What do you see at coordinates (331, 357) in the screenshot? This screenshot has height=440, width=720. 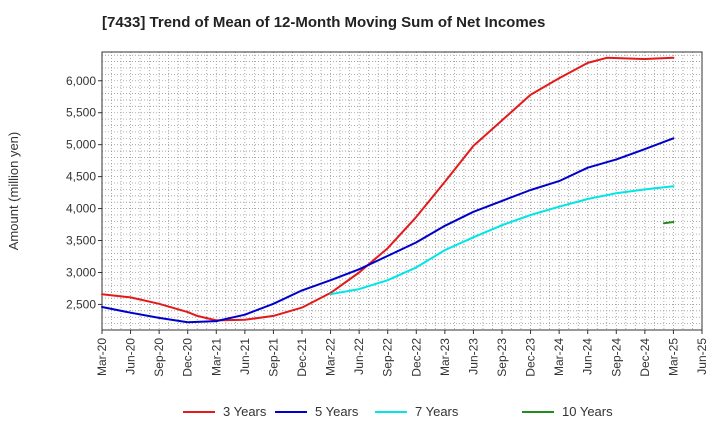 I see `x-tick-label: Mar-22` at bounding box center [331, 357].